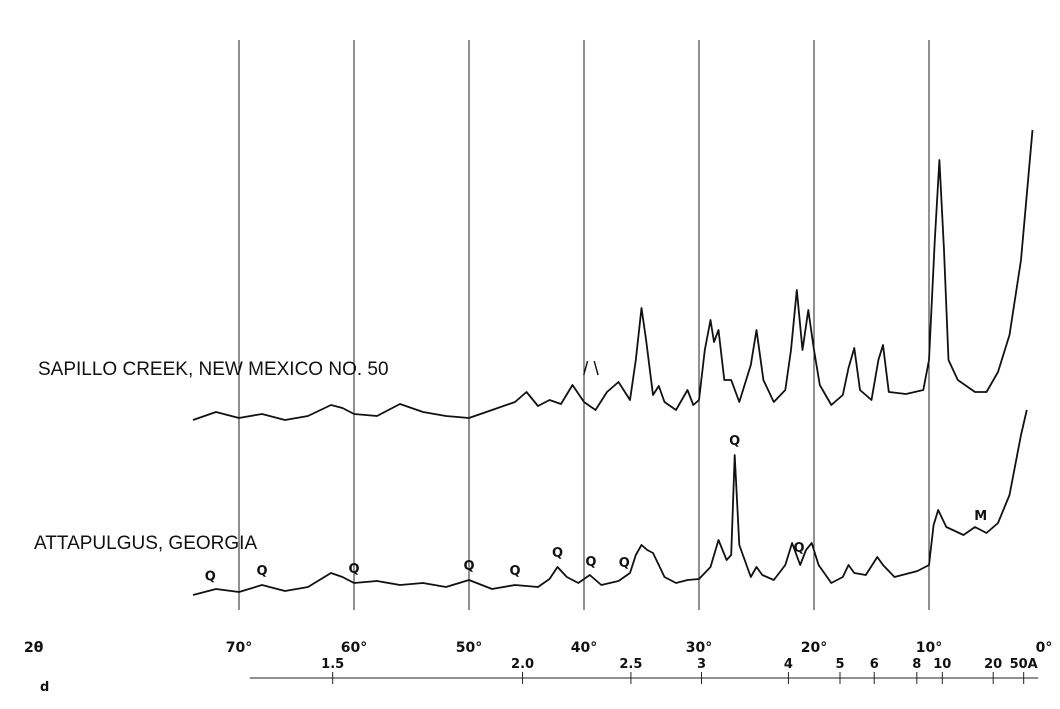 The width and height of the screenshot is (1060, 709). What do you see at coordinates (993, 664) in the screenshot?
I see `d-tick-label-9: 20` at bounding box center [993, 664].